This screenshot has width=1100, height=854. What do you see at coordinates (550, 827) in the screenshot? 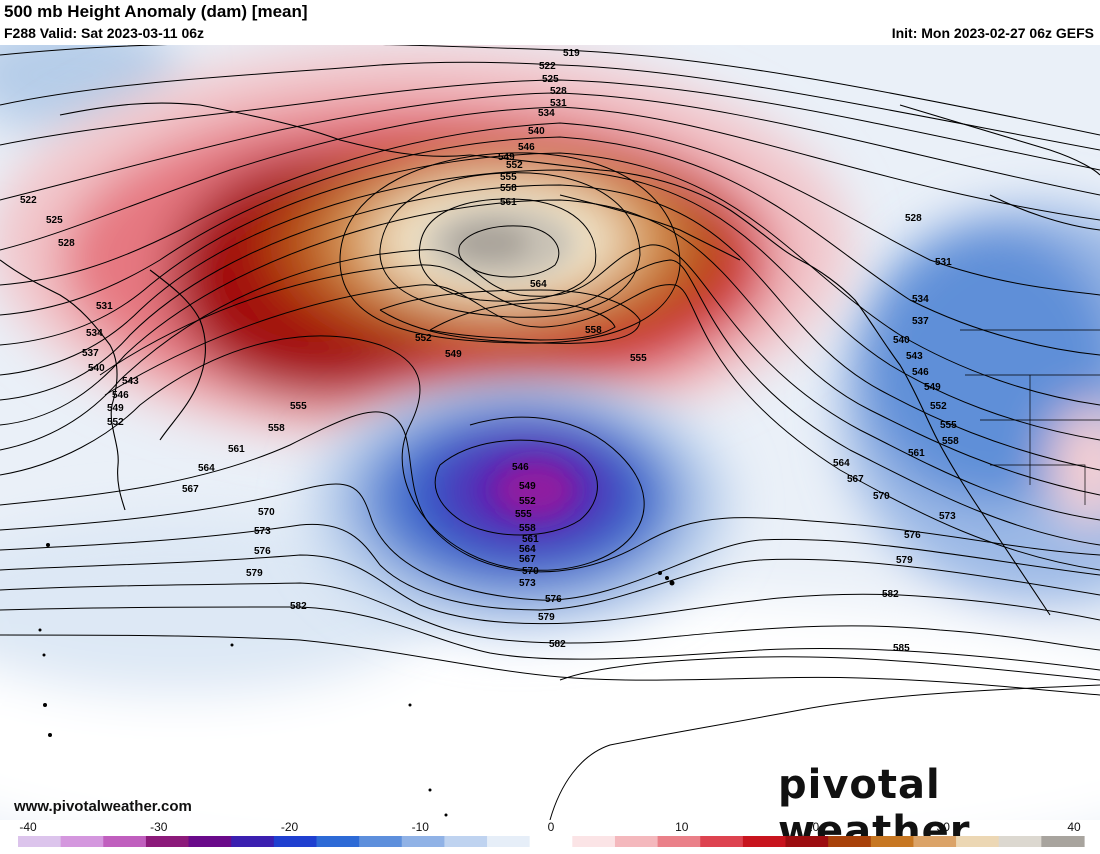
I see `colorbar-tick-labels: -40 -30 -20 -10 0 10 20 30 40` at bounding box center [550, 827].